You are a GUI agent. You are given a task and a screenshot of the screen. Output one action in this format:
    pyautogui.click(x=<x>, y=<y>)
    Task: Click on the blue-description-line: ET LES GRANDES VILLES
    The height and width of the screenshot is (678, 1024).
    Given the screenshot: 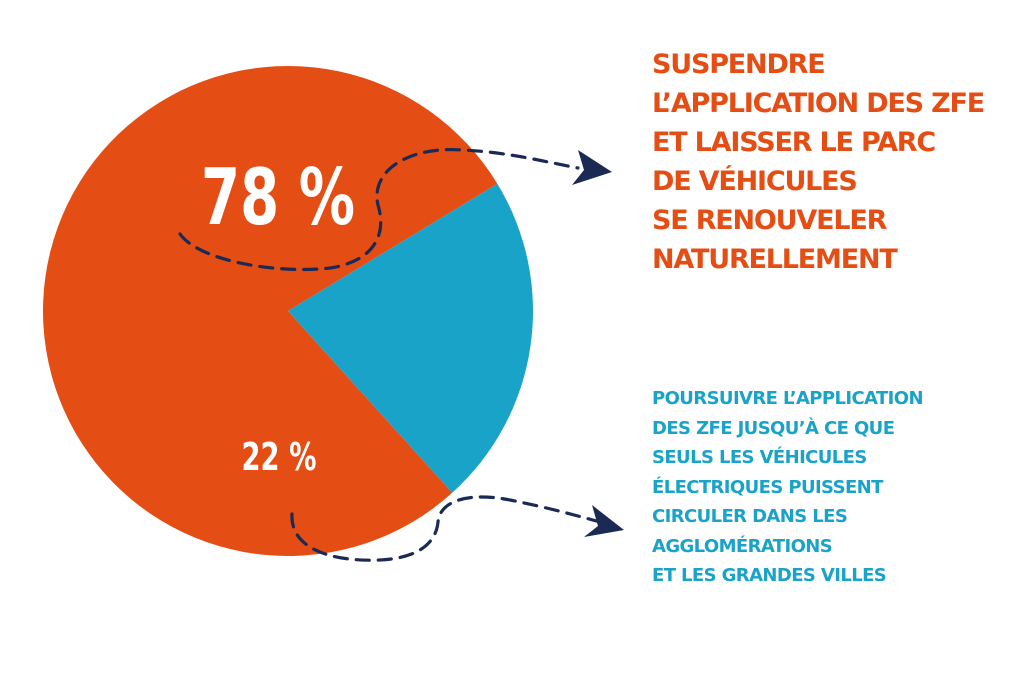 What is the action you would take?
    pyautogui.click(x=769, y=575)
    